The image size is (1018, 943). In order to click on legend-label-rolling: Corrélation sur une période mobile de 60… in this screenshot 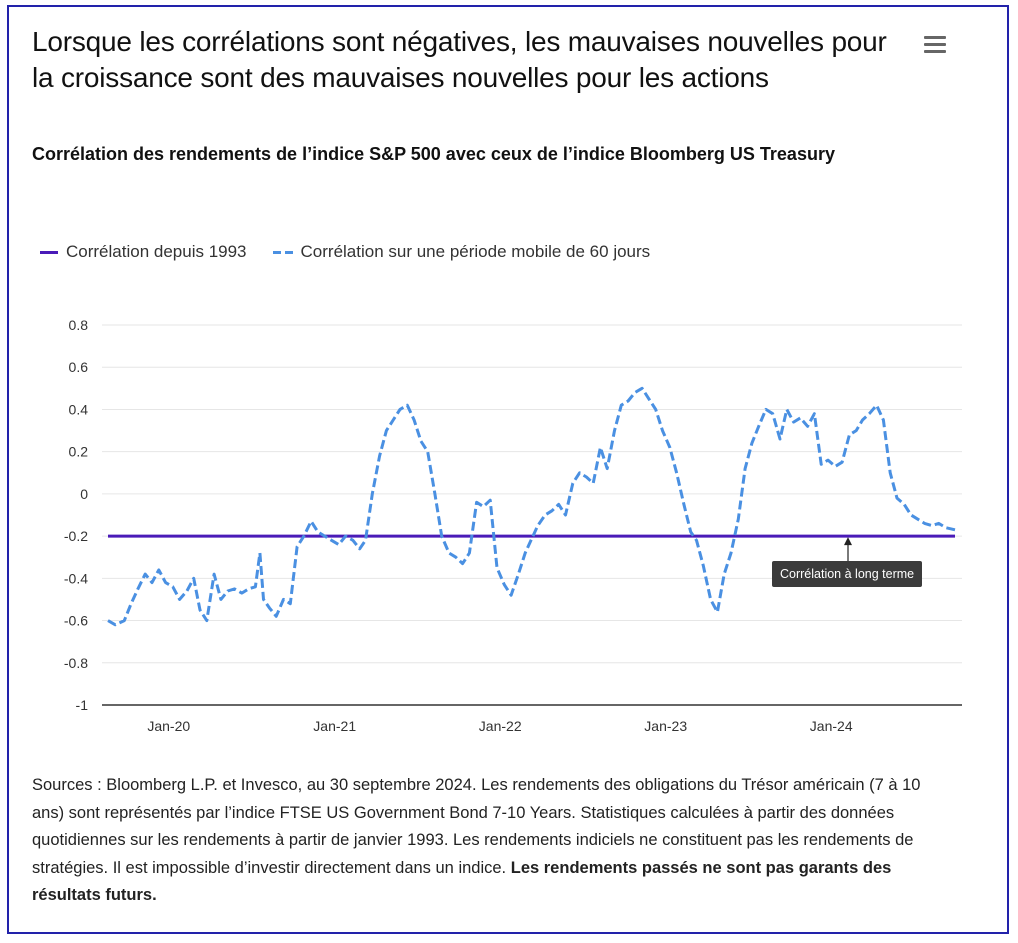, I will do `click(475, 251)`.